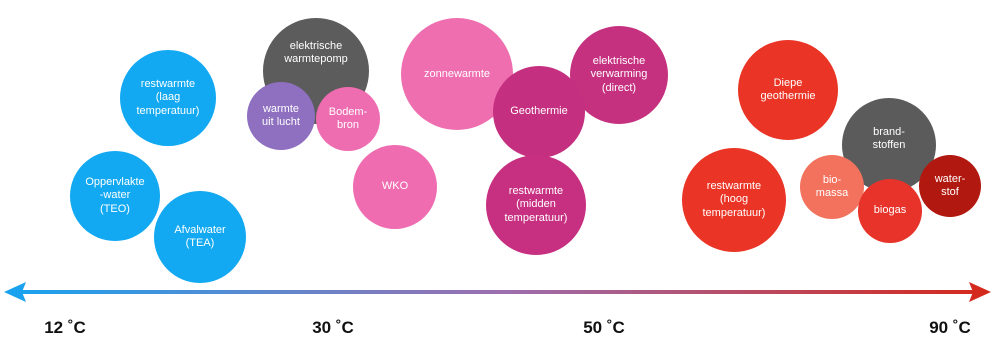 The height and width of the screenshot is (343, 995). Describe the element at coordinates (980, 292) in the screenshot. I see `right-arrowhead` at that location.